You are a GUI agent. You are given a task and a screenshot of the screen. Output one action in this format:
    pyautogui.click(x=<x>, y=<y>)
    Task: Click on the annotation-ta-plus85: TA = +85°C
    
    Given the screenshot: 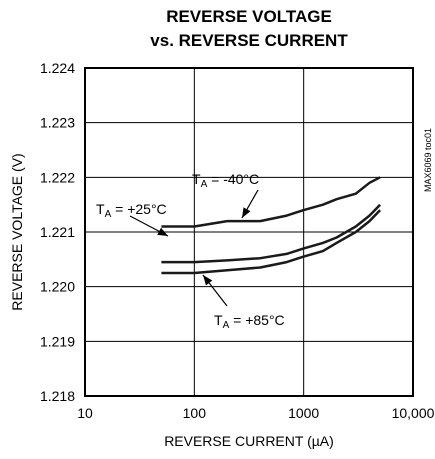 What is the action you would take?
    pyautogui.click(x=249, y=321)
    